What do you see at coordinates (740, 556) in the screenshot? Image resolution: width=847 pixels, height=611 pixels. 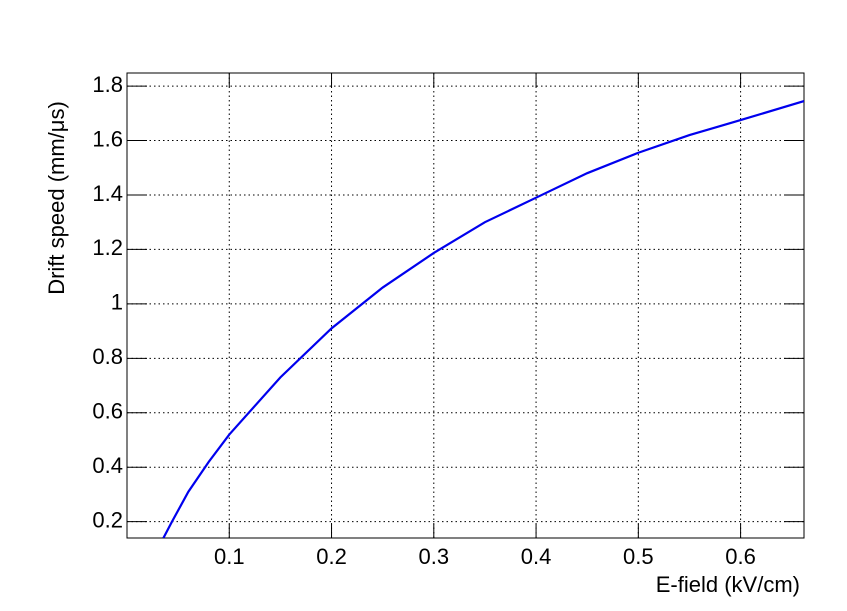 I see `x-tick-label: 0.6` at bounding box center [740, 556].